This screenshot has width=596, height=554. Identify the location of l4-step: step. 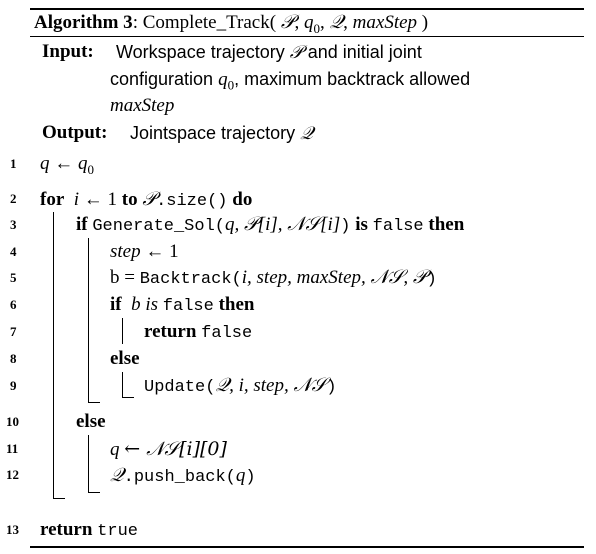
(125, 251).